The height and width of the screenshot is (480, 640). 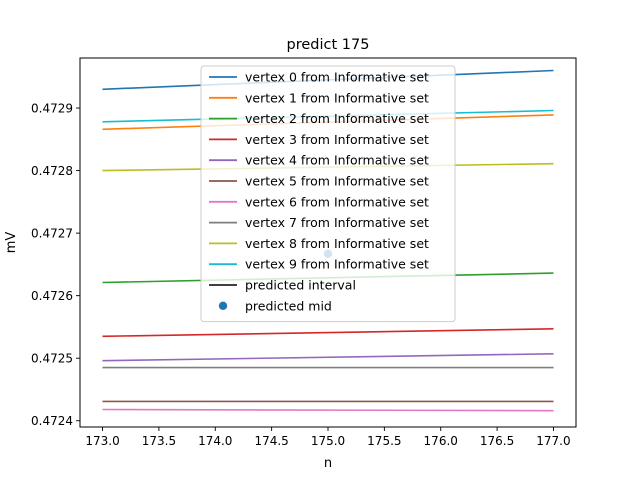 I want to click on y-tick-label: 0.4724, so click(x=52, y=421).